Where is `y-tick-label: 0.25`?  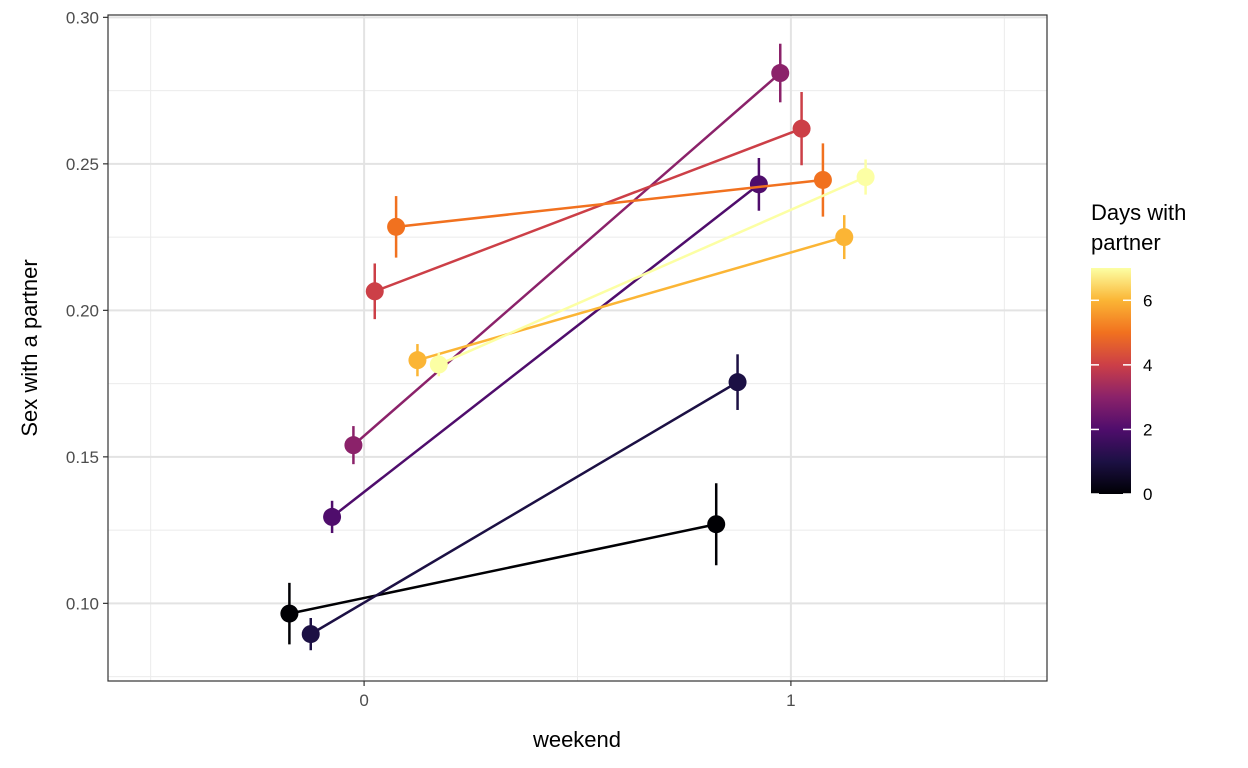
y-tick-label: 0.25 is located at coordinates (82, 164).